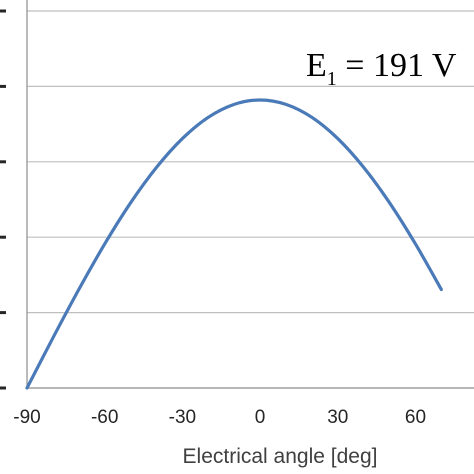 This screenshot has height=474, width=474. Describe the element at coordinates (219, 417) in the screenshot. I see `tick-labels: -90 -60 -30 0 30 60` at that location.